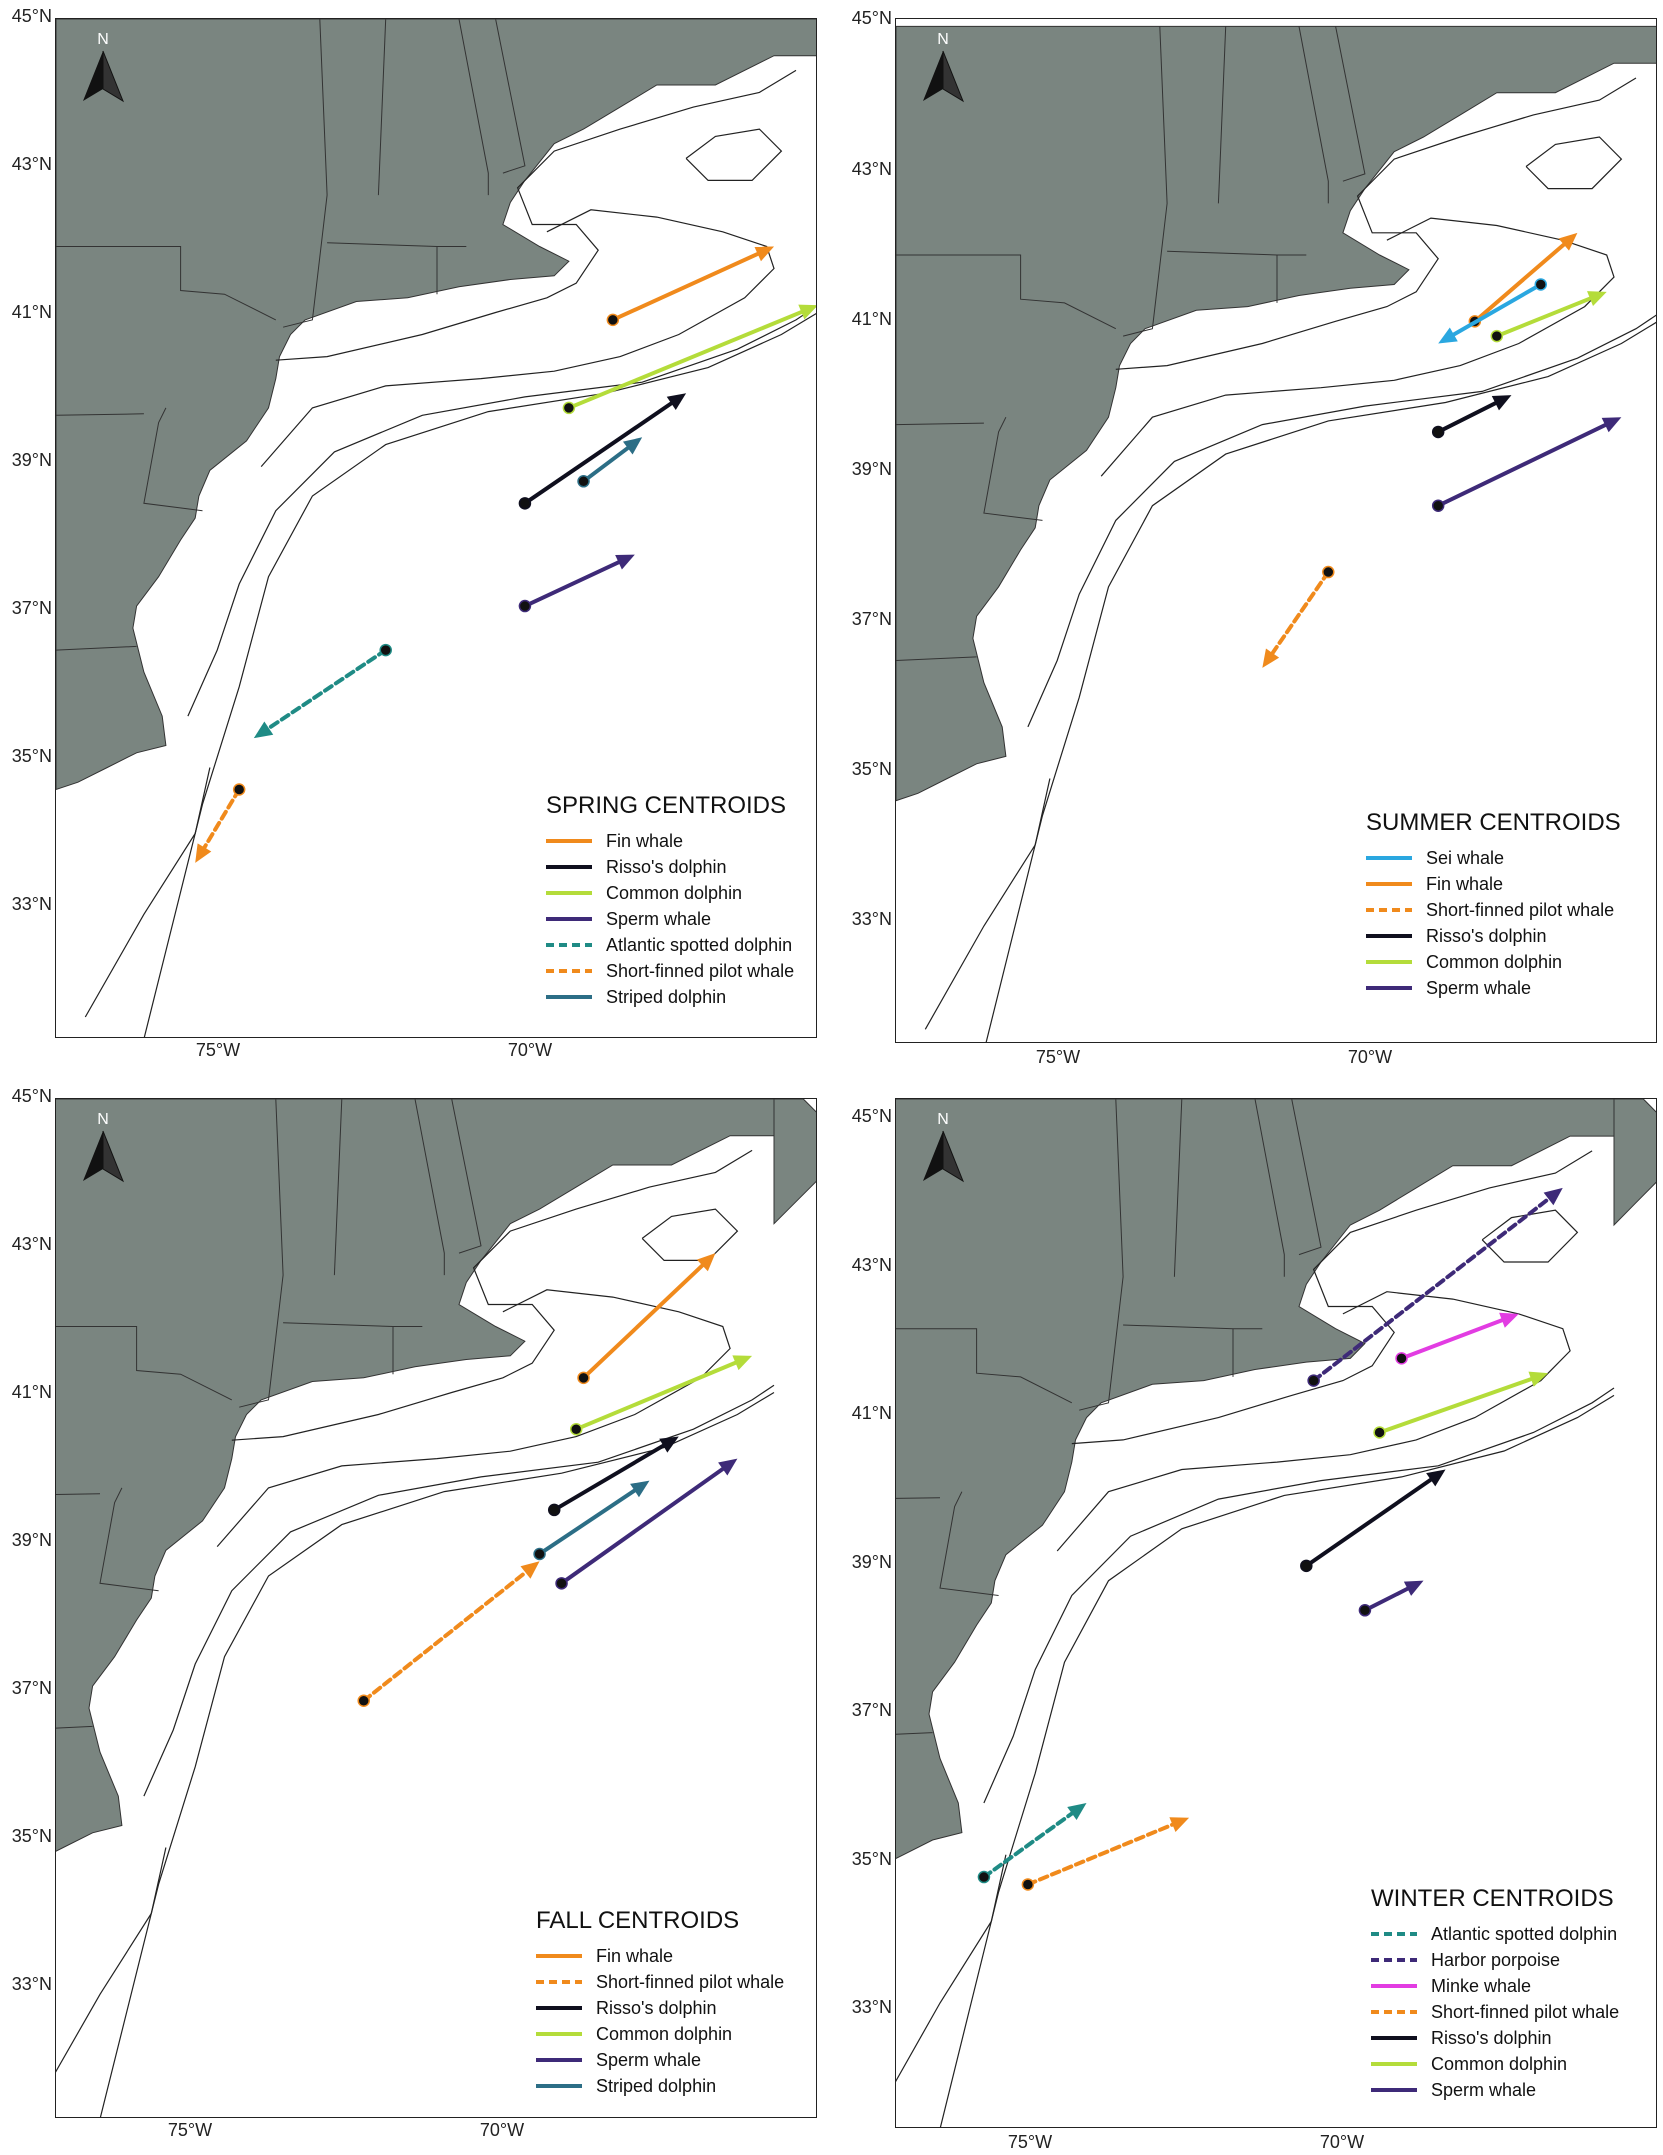 The width and height of the screenshot is (1663, 2155). What do you see at coordinates (1481, 1985) in the screenshot?
I see `legend-label: Minke whale` at bounding box center [1481, 1985].